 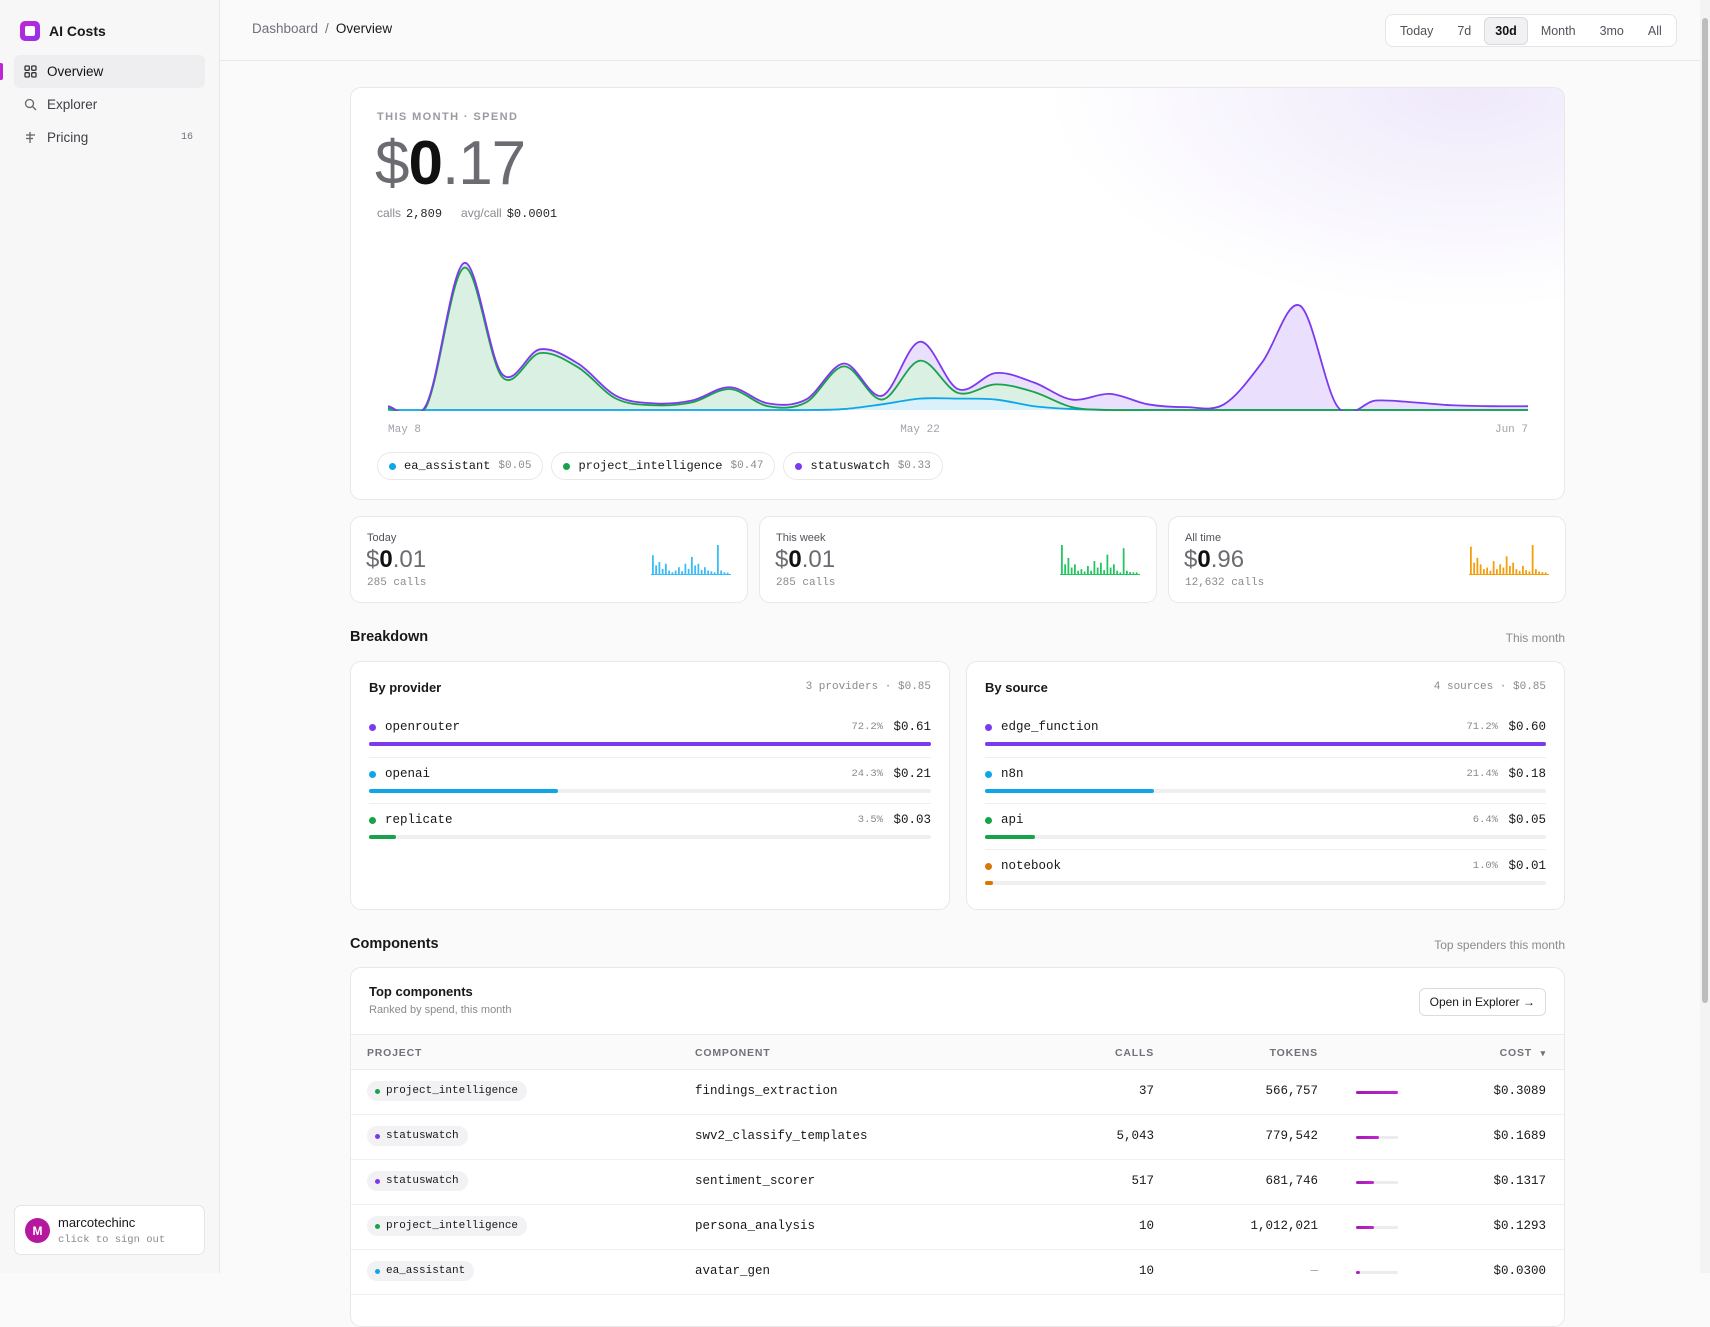 What do you see at coordinates (68, 137) in the screenshot?
I see `nav-label: Pricing` at bounding box center [68, 137].